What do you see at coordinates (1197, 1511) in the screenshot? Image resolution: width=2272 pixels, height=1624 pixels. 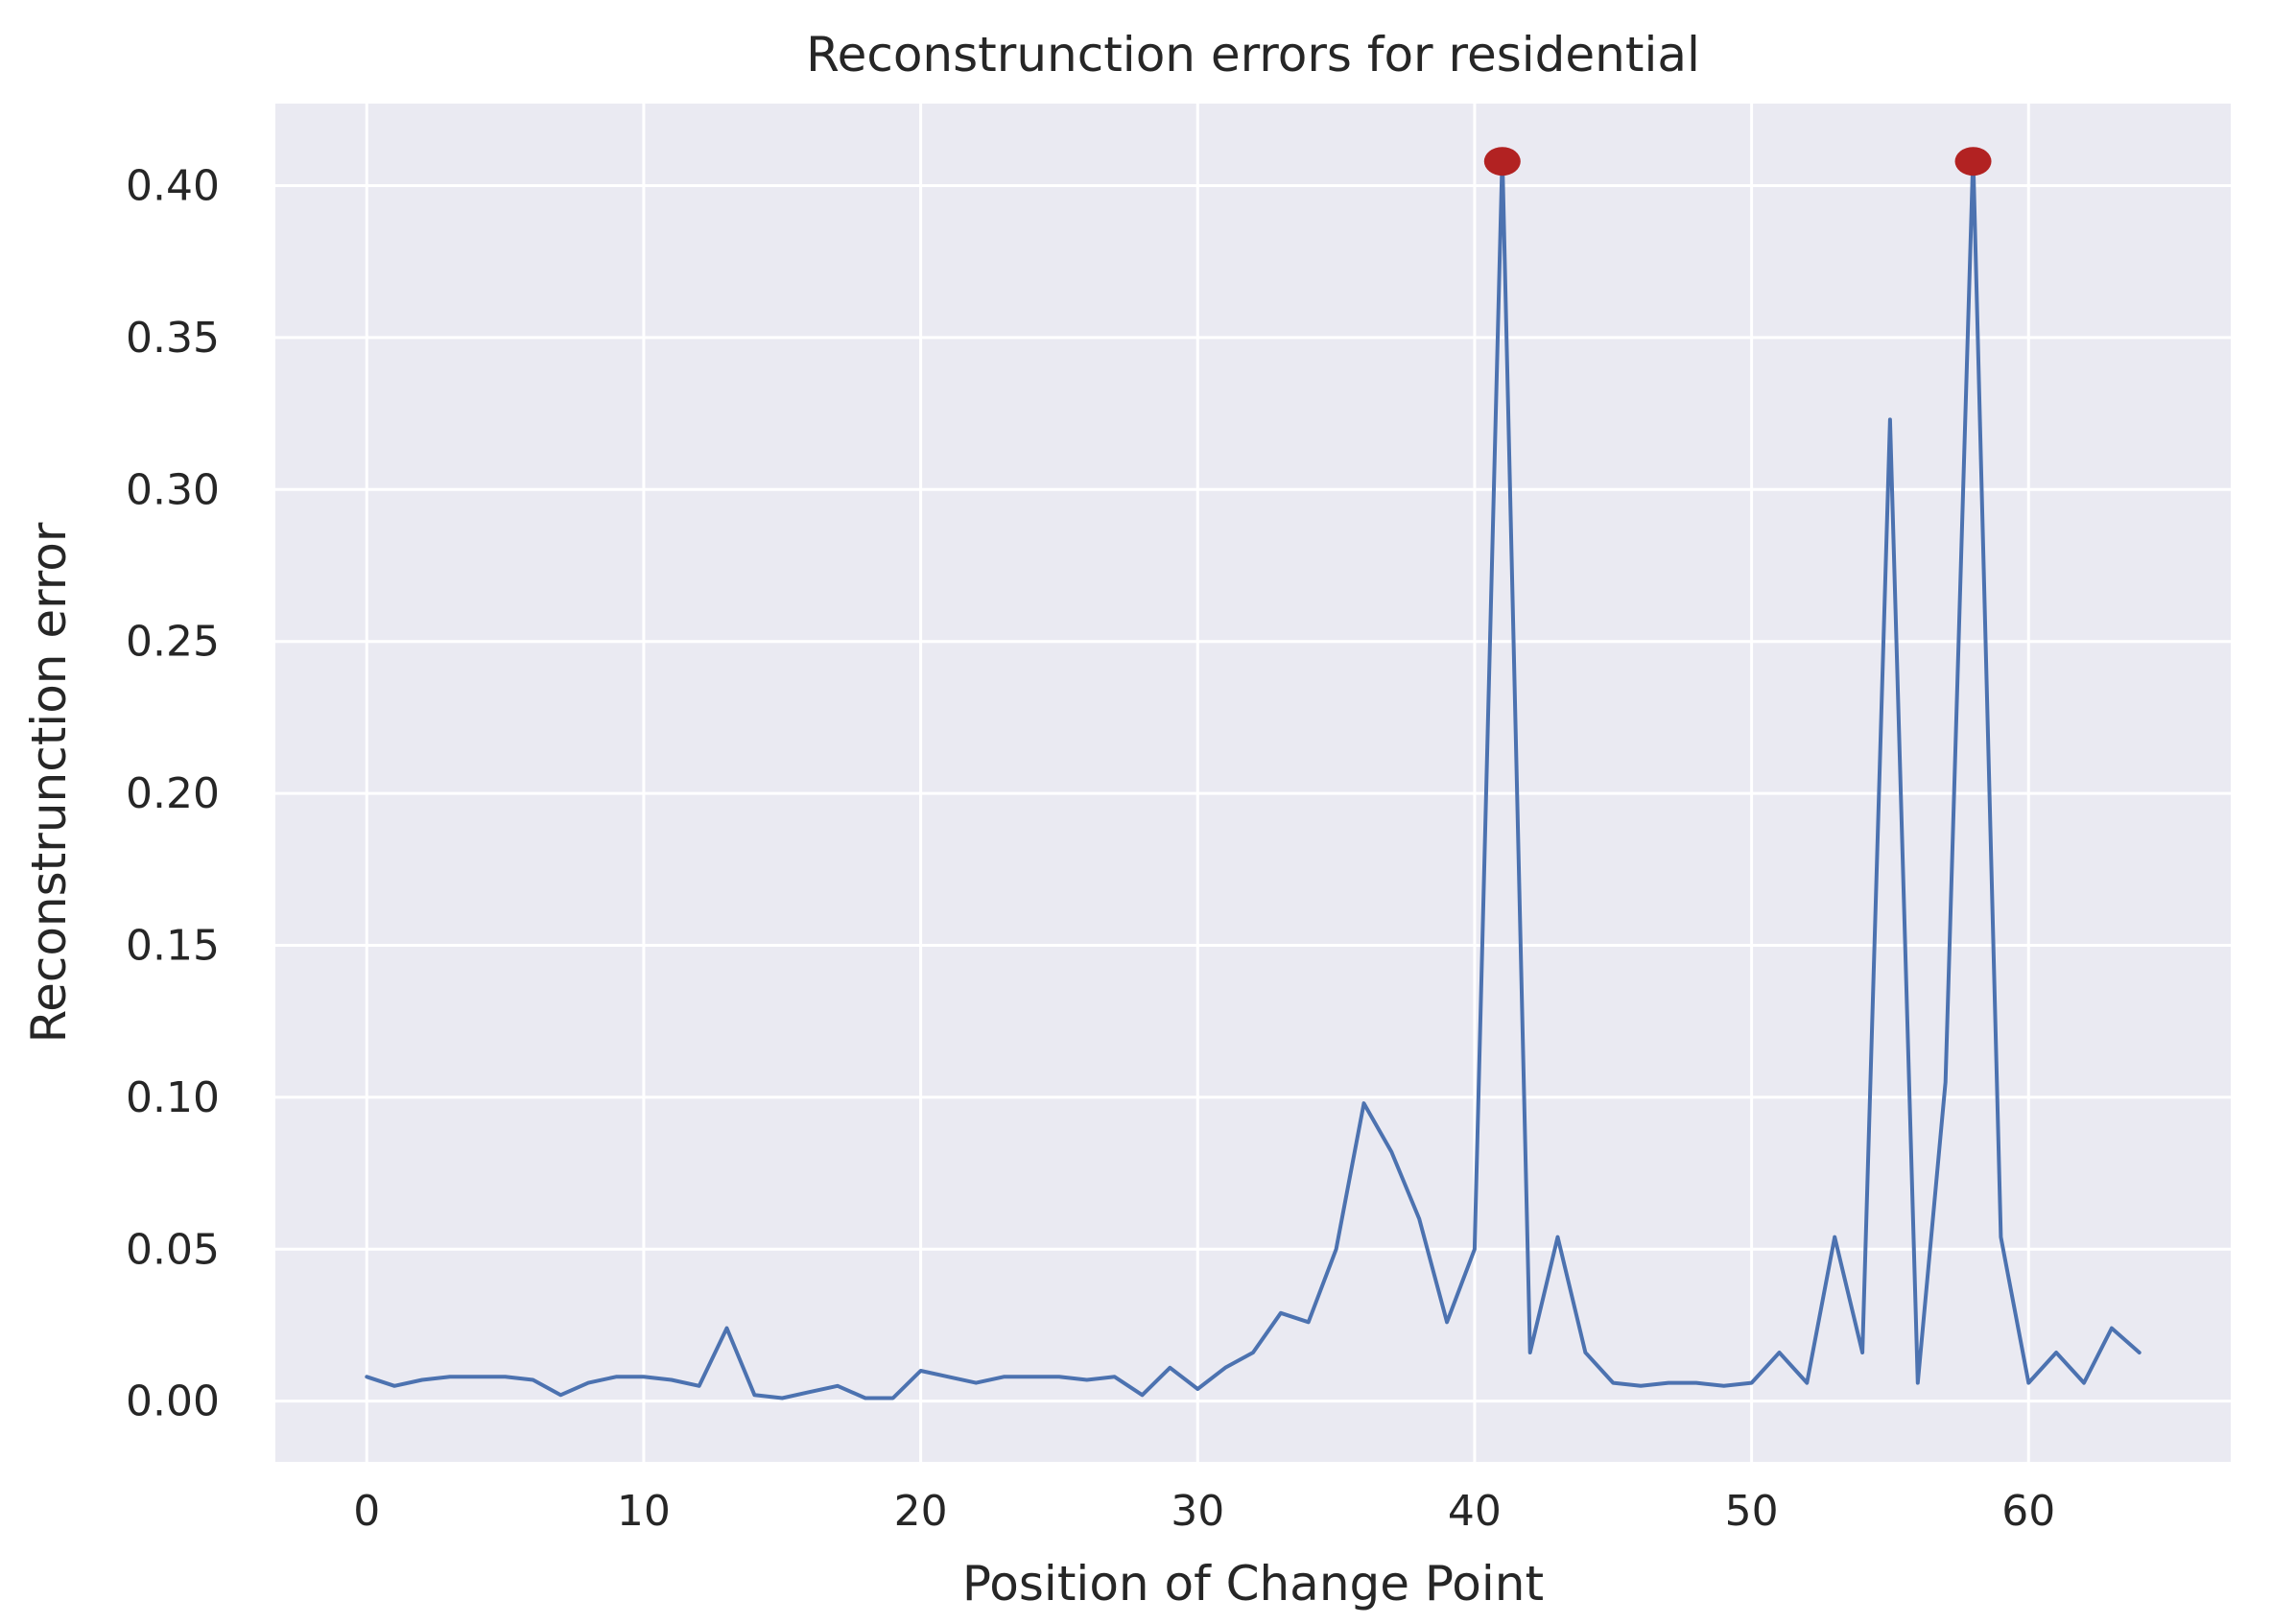 I see `x-tick-label: 30` at bounding box center [1197, 1511].